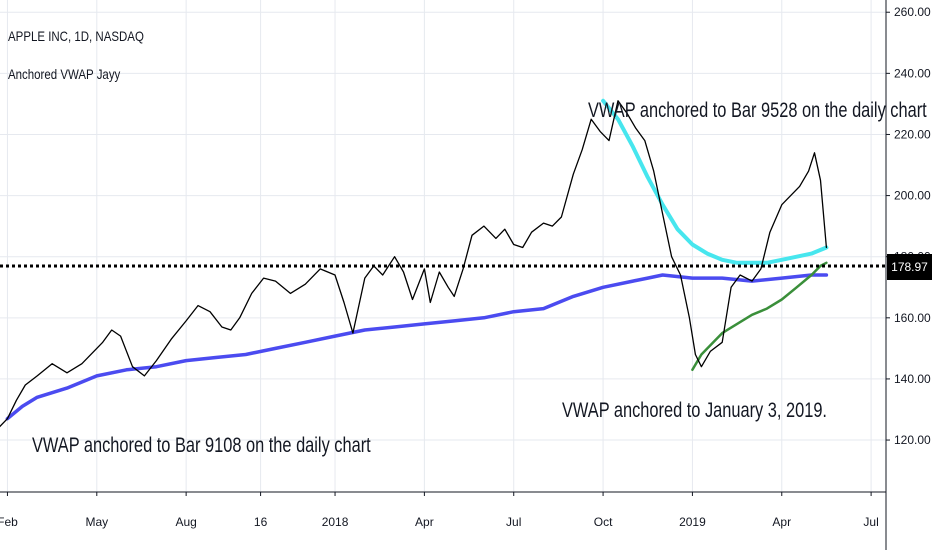 The height and width of the screenshot is (555, 932). Describe the element at coordinates (335, 522) in the screenshot. I see `x-tick-label: 2018` at that location.